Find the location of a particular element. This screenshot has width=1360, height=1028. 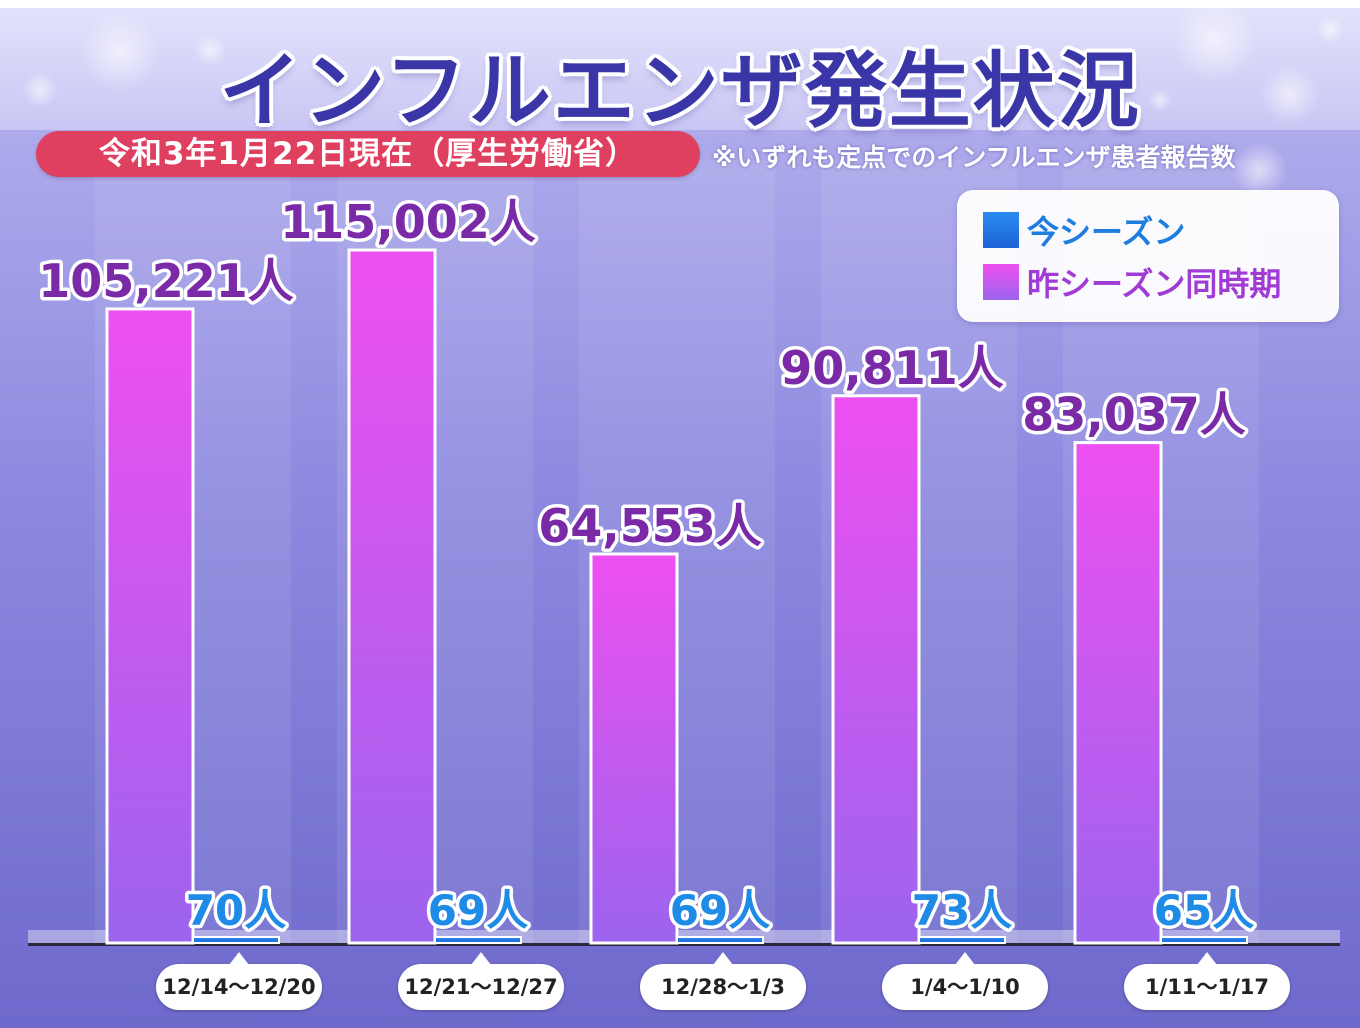

value-label-previous: 115,002人 is located at coordinates (408, 222).